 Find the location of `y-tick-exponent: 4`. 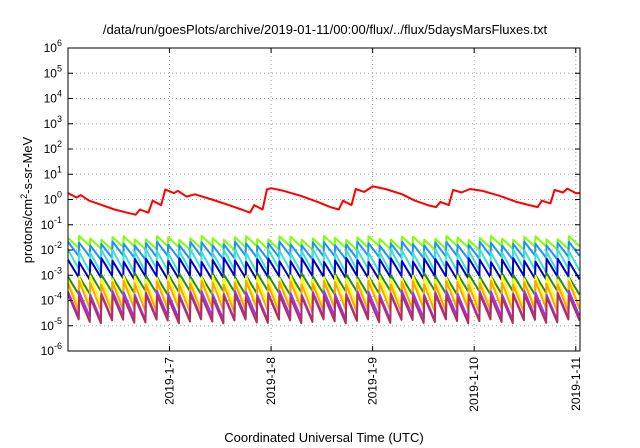

y-tick-exponent: 4 is located at coordinates (59, 94).